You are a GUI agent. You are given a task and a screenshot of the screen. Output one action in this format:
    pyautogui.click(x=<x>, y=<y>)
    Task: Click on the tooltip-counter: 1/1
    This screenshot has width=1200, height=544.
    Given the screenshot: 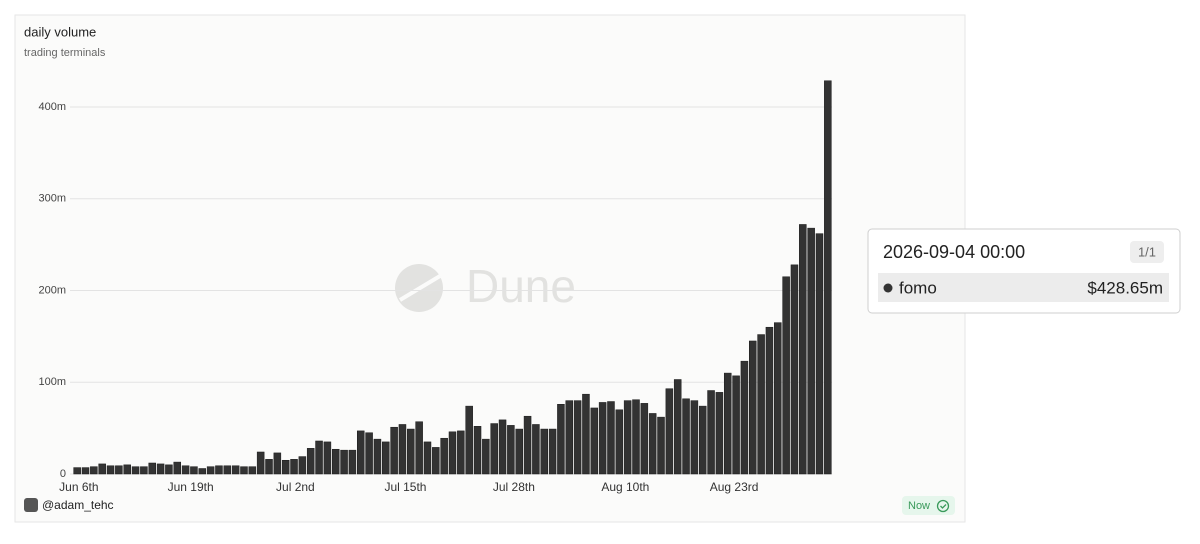 What is the action you would take?
    pyautogui.click(x=1147, y=251)
    